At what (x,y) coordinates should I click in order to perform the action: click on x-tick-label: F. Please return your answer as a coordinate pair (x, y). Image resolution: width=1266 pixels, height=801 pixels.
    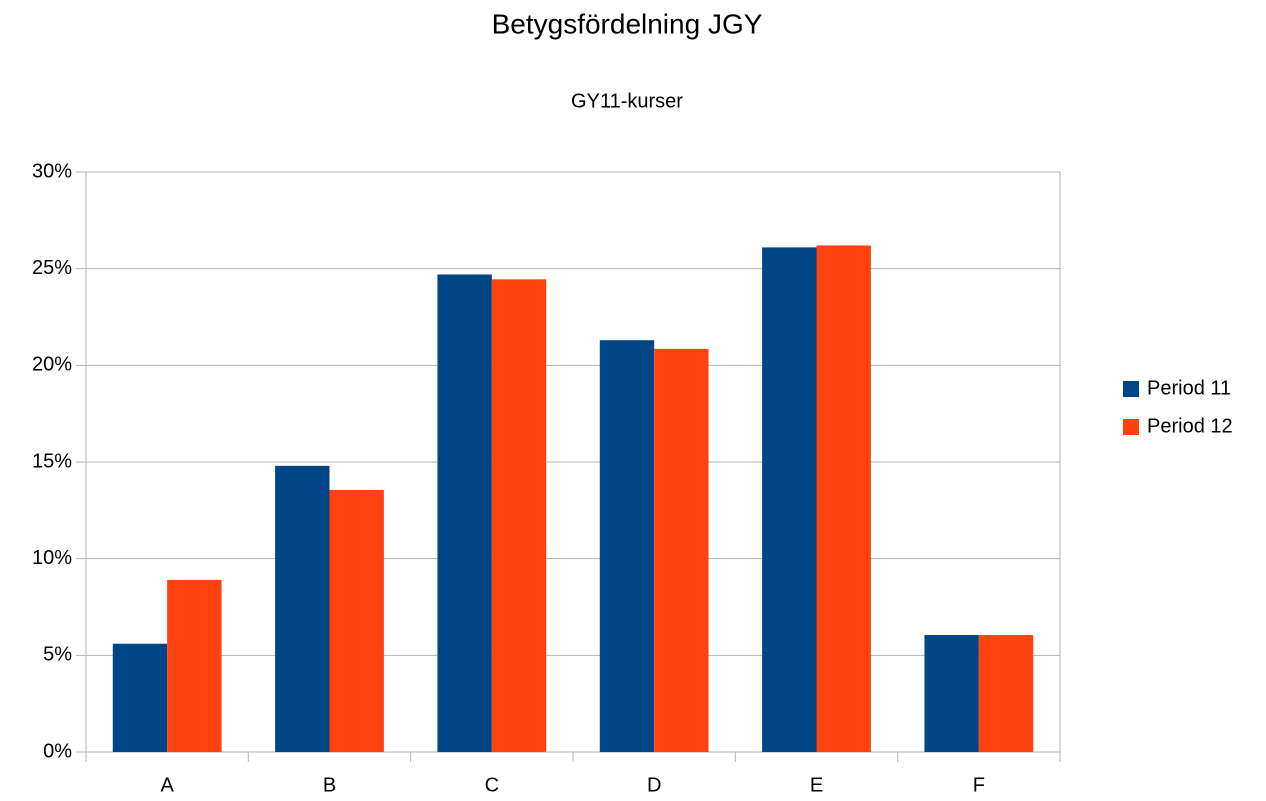
    Looking at the image, I should click on (979, 785).